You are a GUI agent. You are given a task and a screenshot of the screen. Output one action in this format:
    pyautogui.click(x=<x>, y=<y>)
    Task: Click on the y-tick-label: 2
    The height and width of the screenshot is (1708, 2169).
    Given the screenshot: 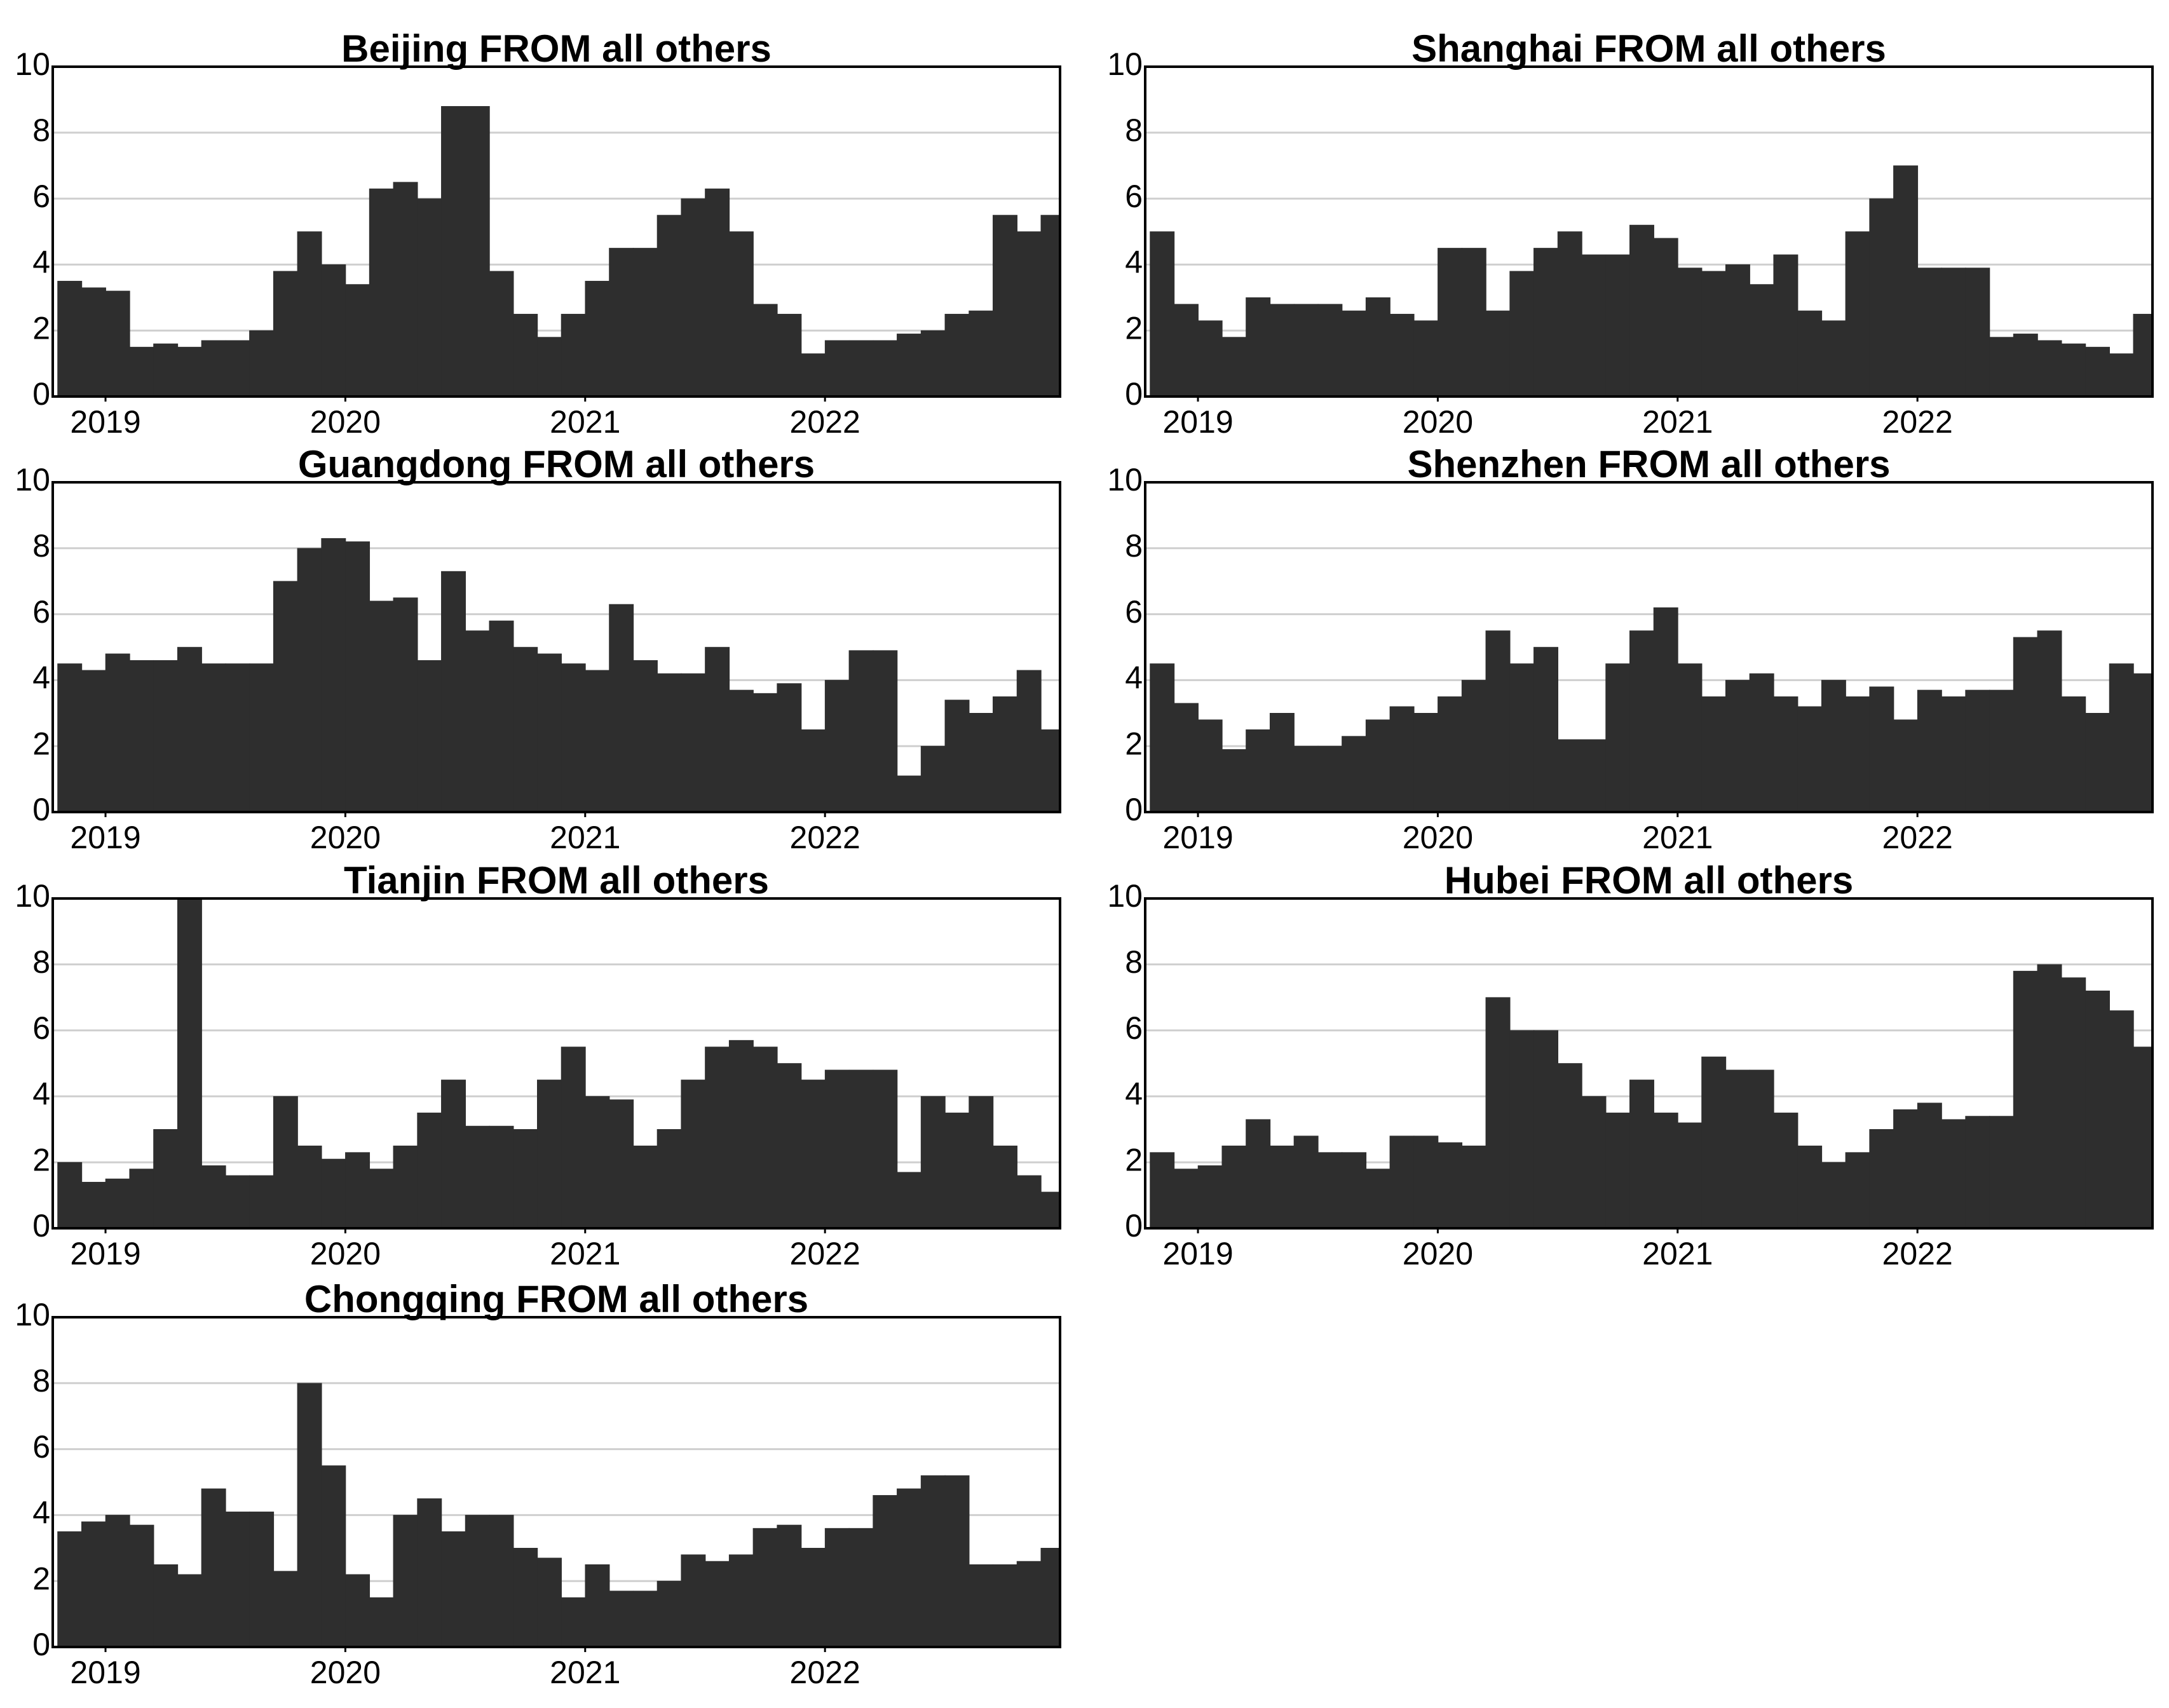 What is the action you would take?
    pyautogui.click(x=1134, y=743)
    